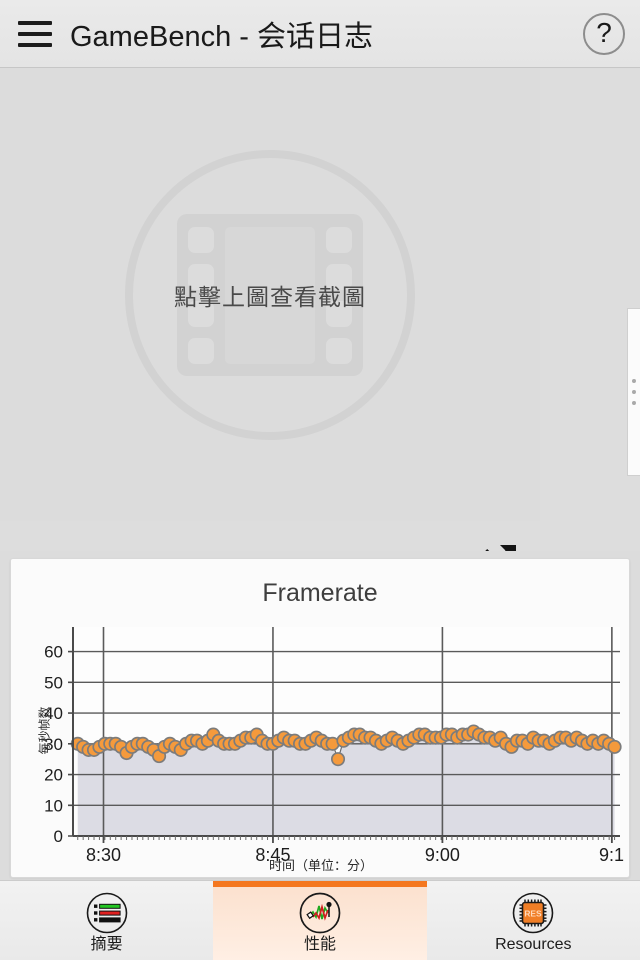 Image resolution: width=640 pixels, height=960 pixels. Describe the element at coordinates (106, 913) in the screenshot. I see `summary-bars-icon` at that location.